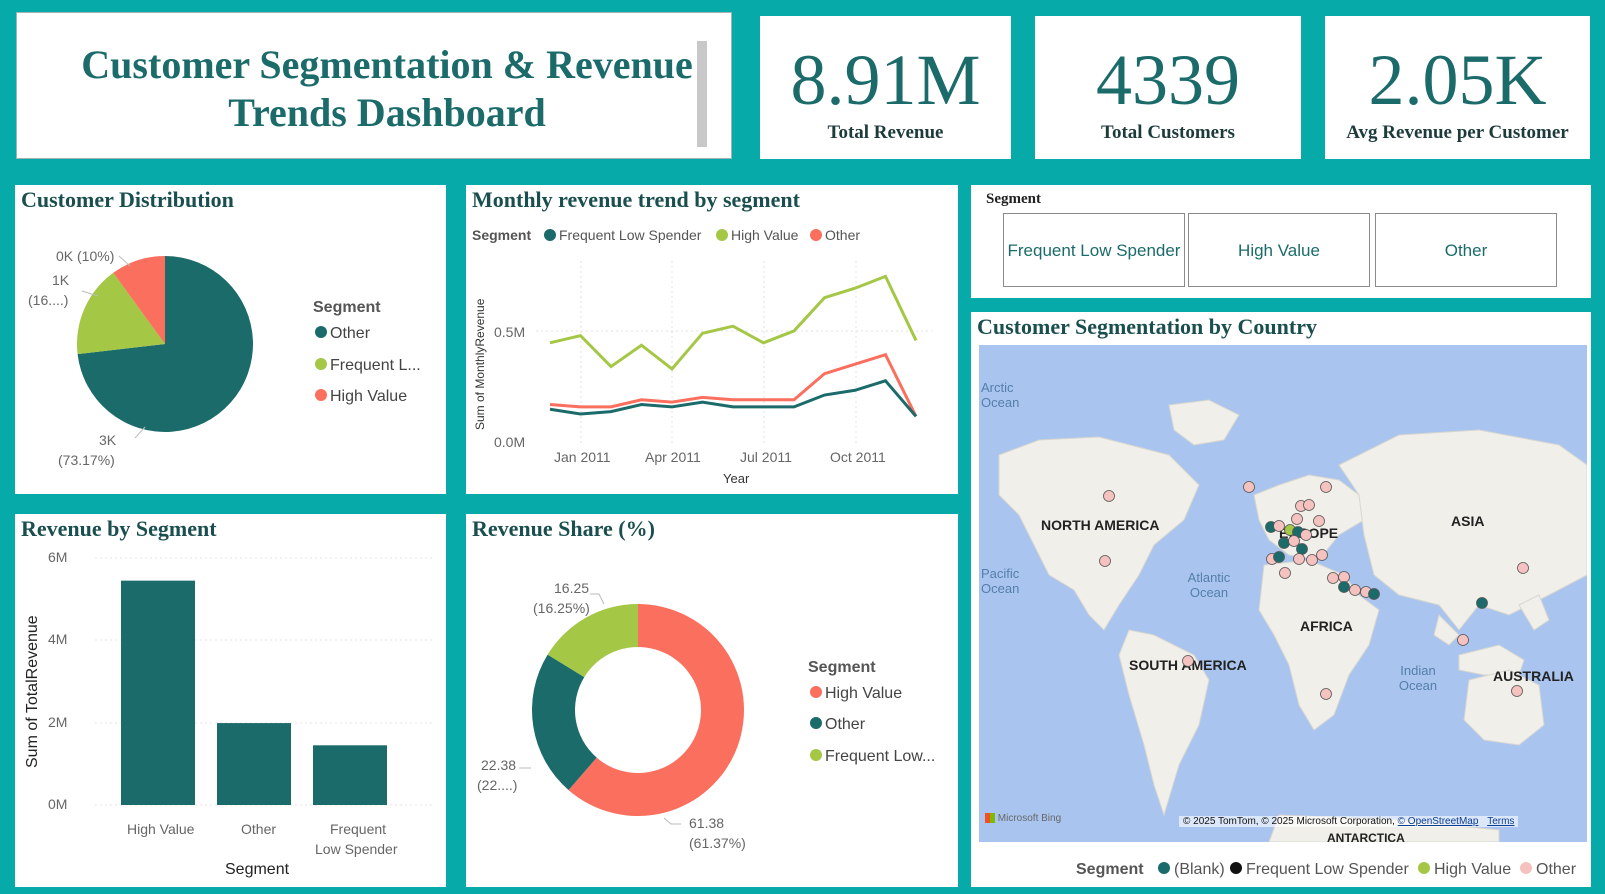  Describe the element at coordinates (356, 849) in the screenshot. I see `x-tick: Low Spender` at that location.